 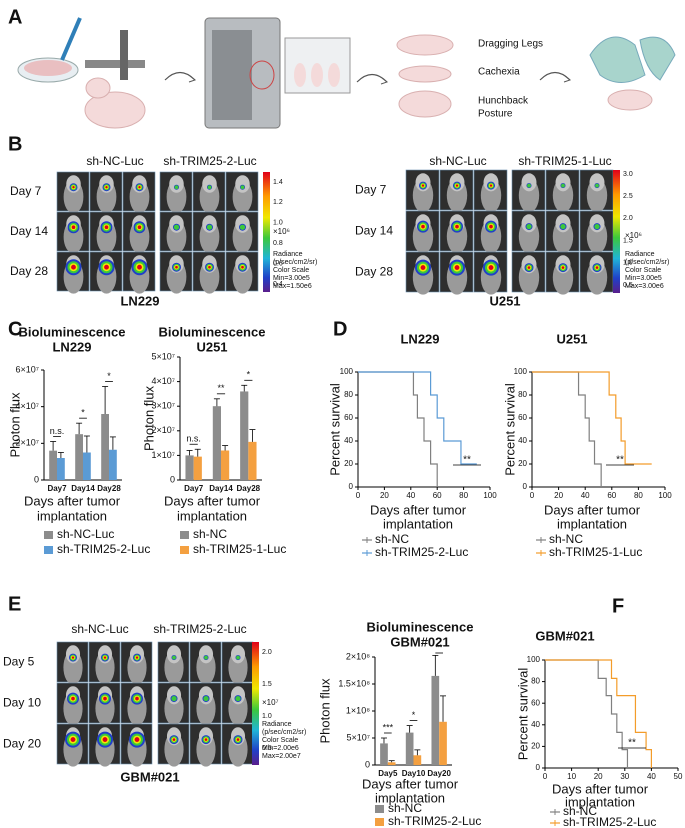 What do you see at coordinates (211, 346) in the screenshot?
I see `chart-subtitle: U251` at bounding box center [211, 346].